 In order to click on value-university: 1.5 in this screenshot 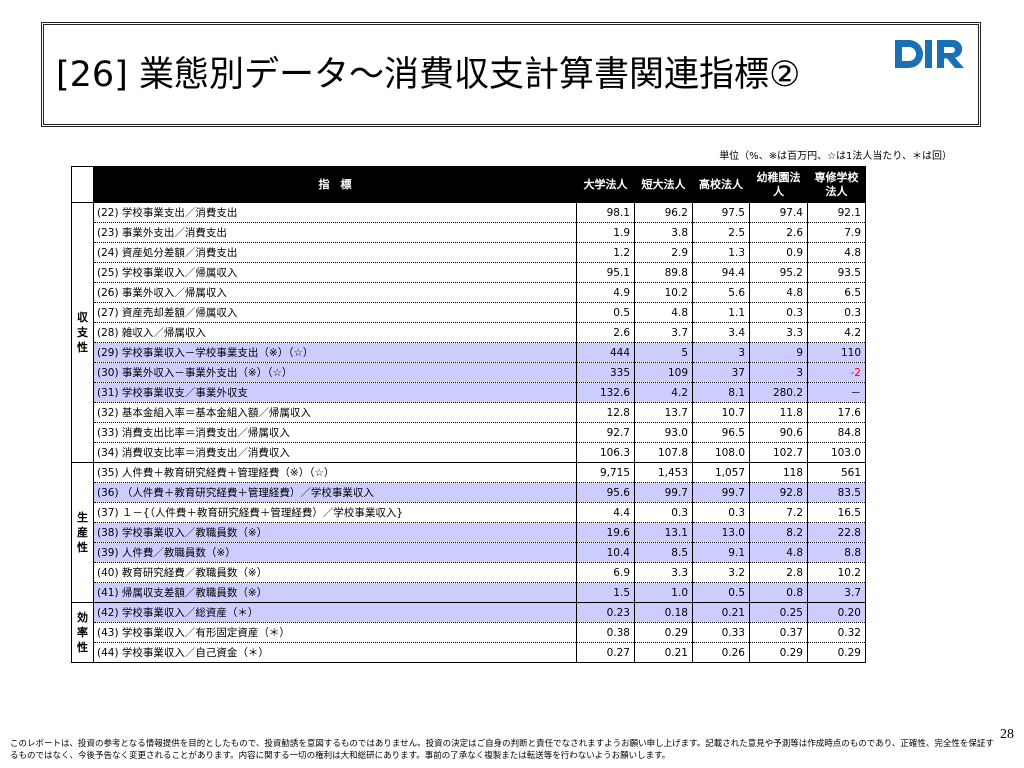, I will do `click(605, 592)`.